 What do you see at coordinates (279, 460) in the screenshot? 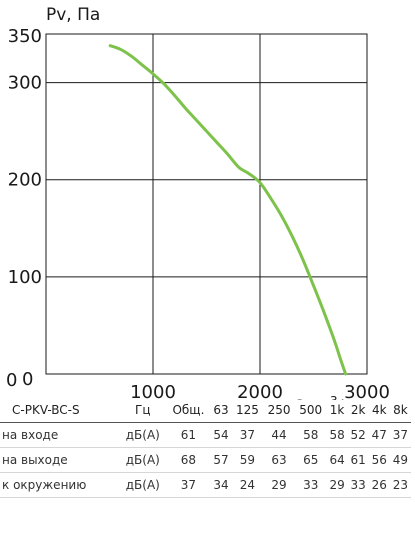
I see `table-cell: 63` at bounding box center [279, 460].